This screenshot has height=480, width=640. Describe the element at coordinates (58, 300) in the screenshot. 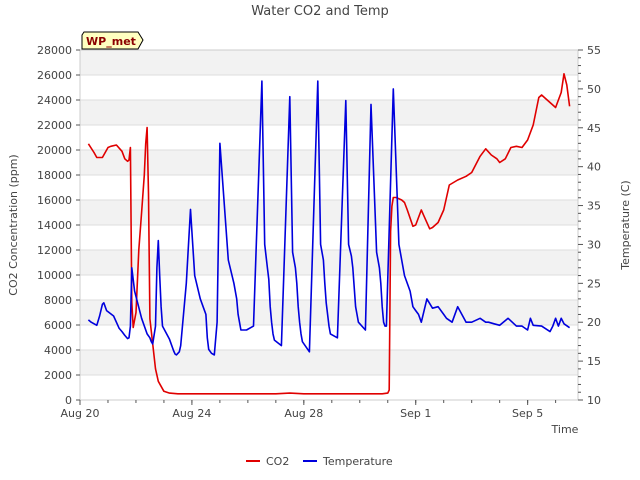

I see `y-left-tick-label: 8000` at that location.